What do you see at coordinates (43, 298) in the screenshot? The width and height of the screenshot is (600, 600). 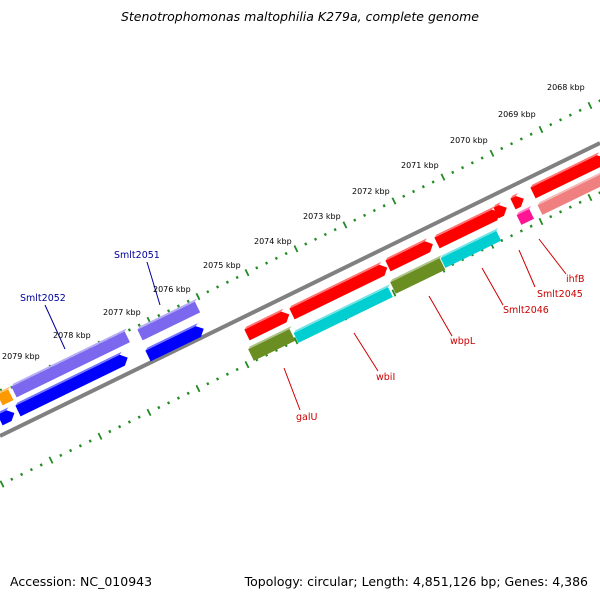 I see `gene-label-smlt2052: Smlt2052` at bounding box center [43, 298].